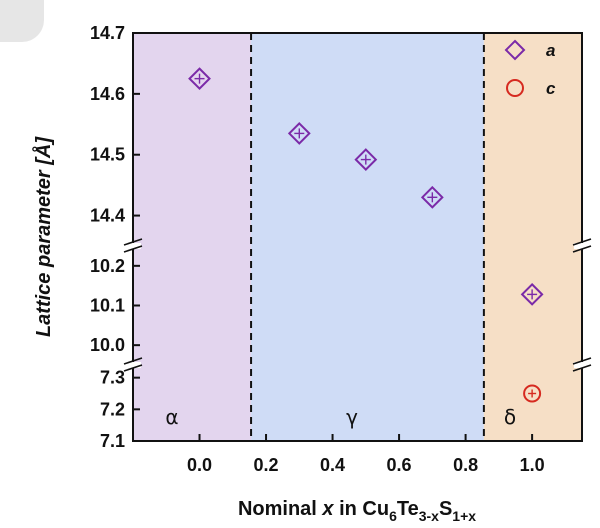 This screenshot has height=528, width=600. I want to click on axis-break-mark-right-0-b, so click(582, 368).